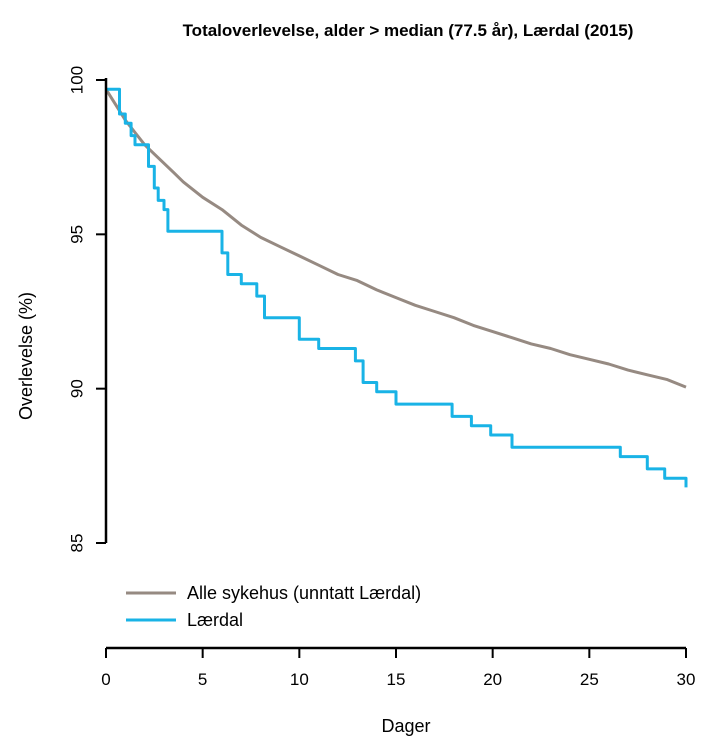 This screenshot has height=744, width=721. Describe the element at coordinates (76, 388) in the screenshot. I see `y-tick-label: 90` at that location.